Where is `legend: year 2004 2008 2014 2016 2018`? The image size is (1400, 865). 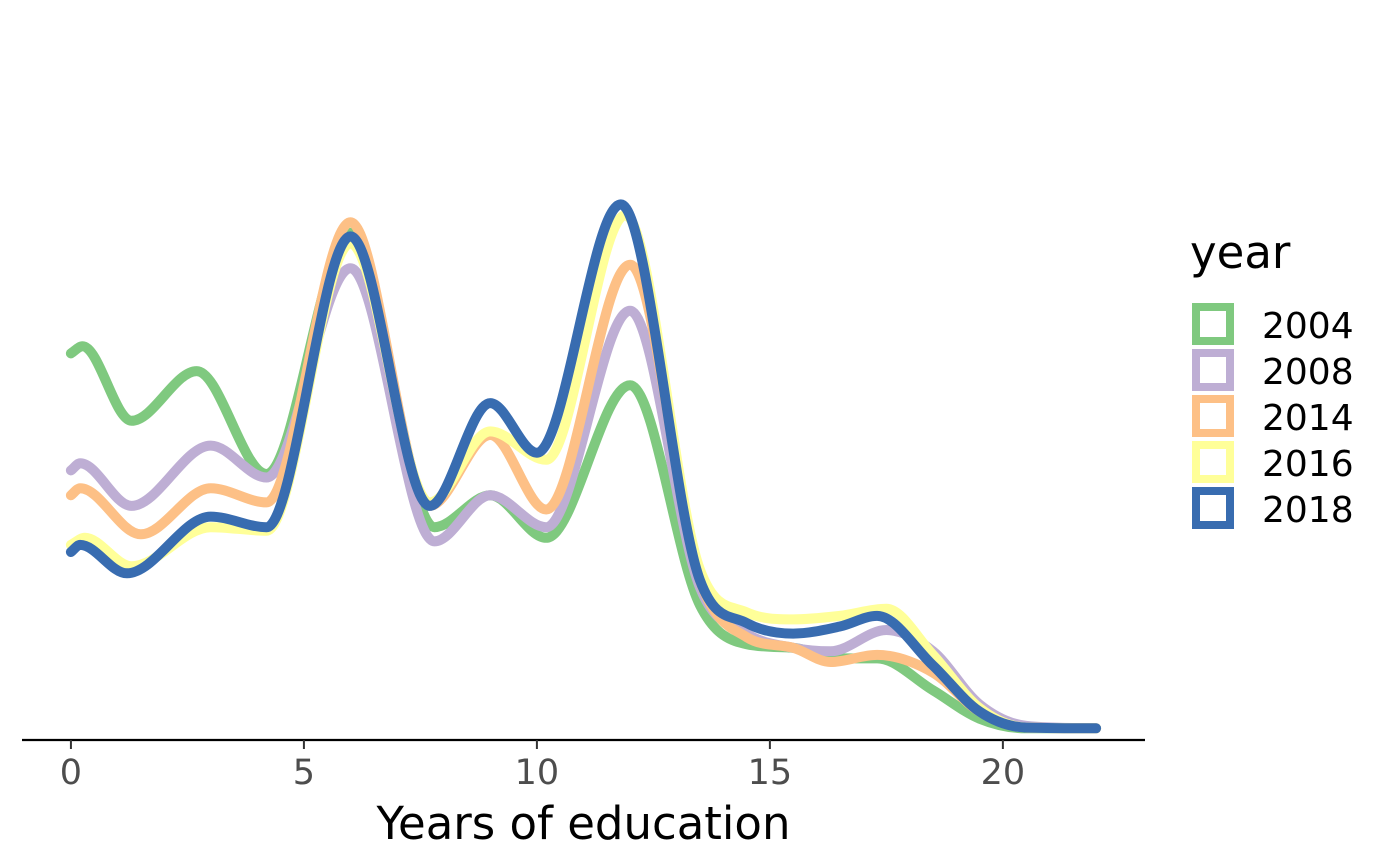 legend: year 2004 2008 2014 2016 2018 is located at coordinates (1272, 378).